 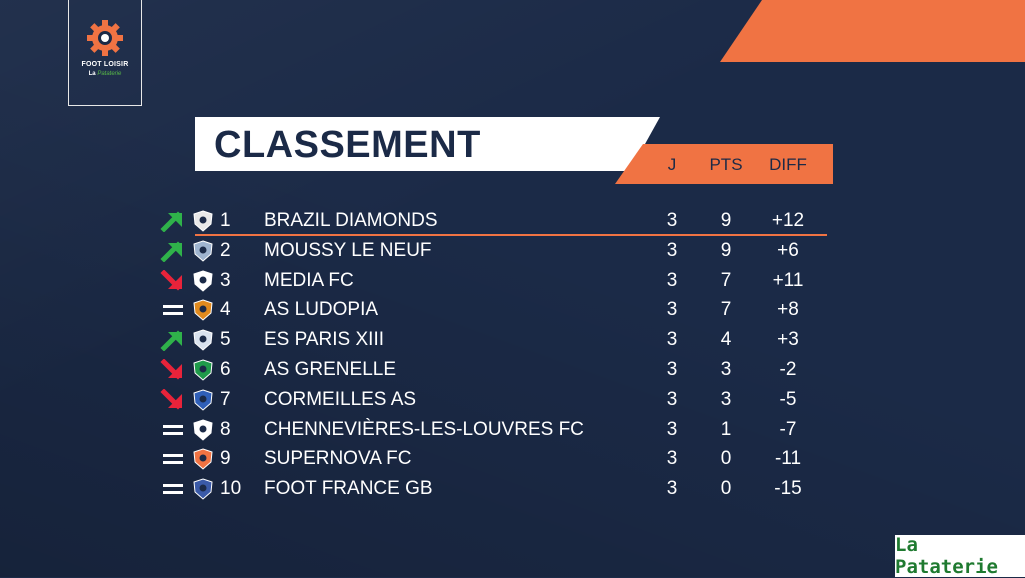 What do you see at coordinates (203, 281) in the screenshot?
I see `media-crest-icon` at bounding box center [203, 281].